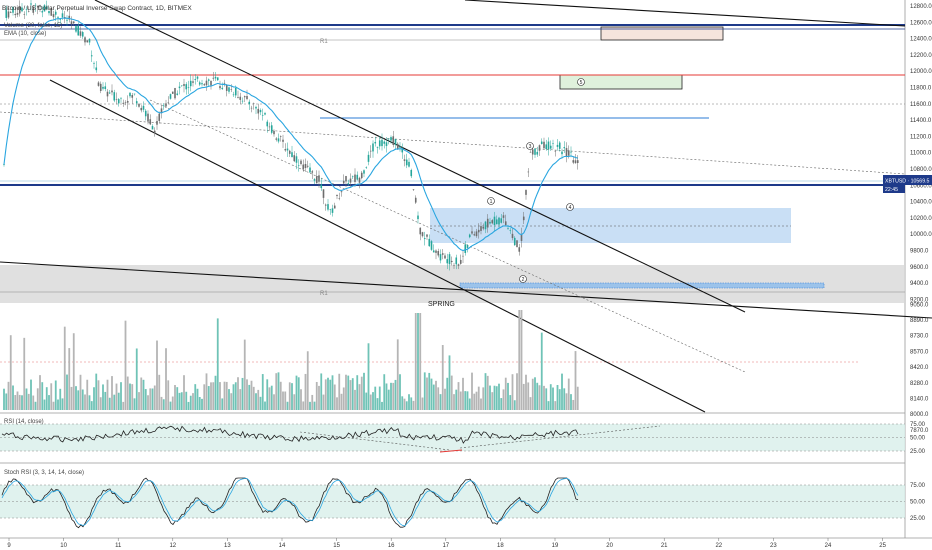  Describe the element at coordinates (452, 501) in the screenshot. I see `stoch-levels` at that location.